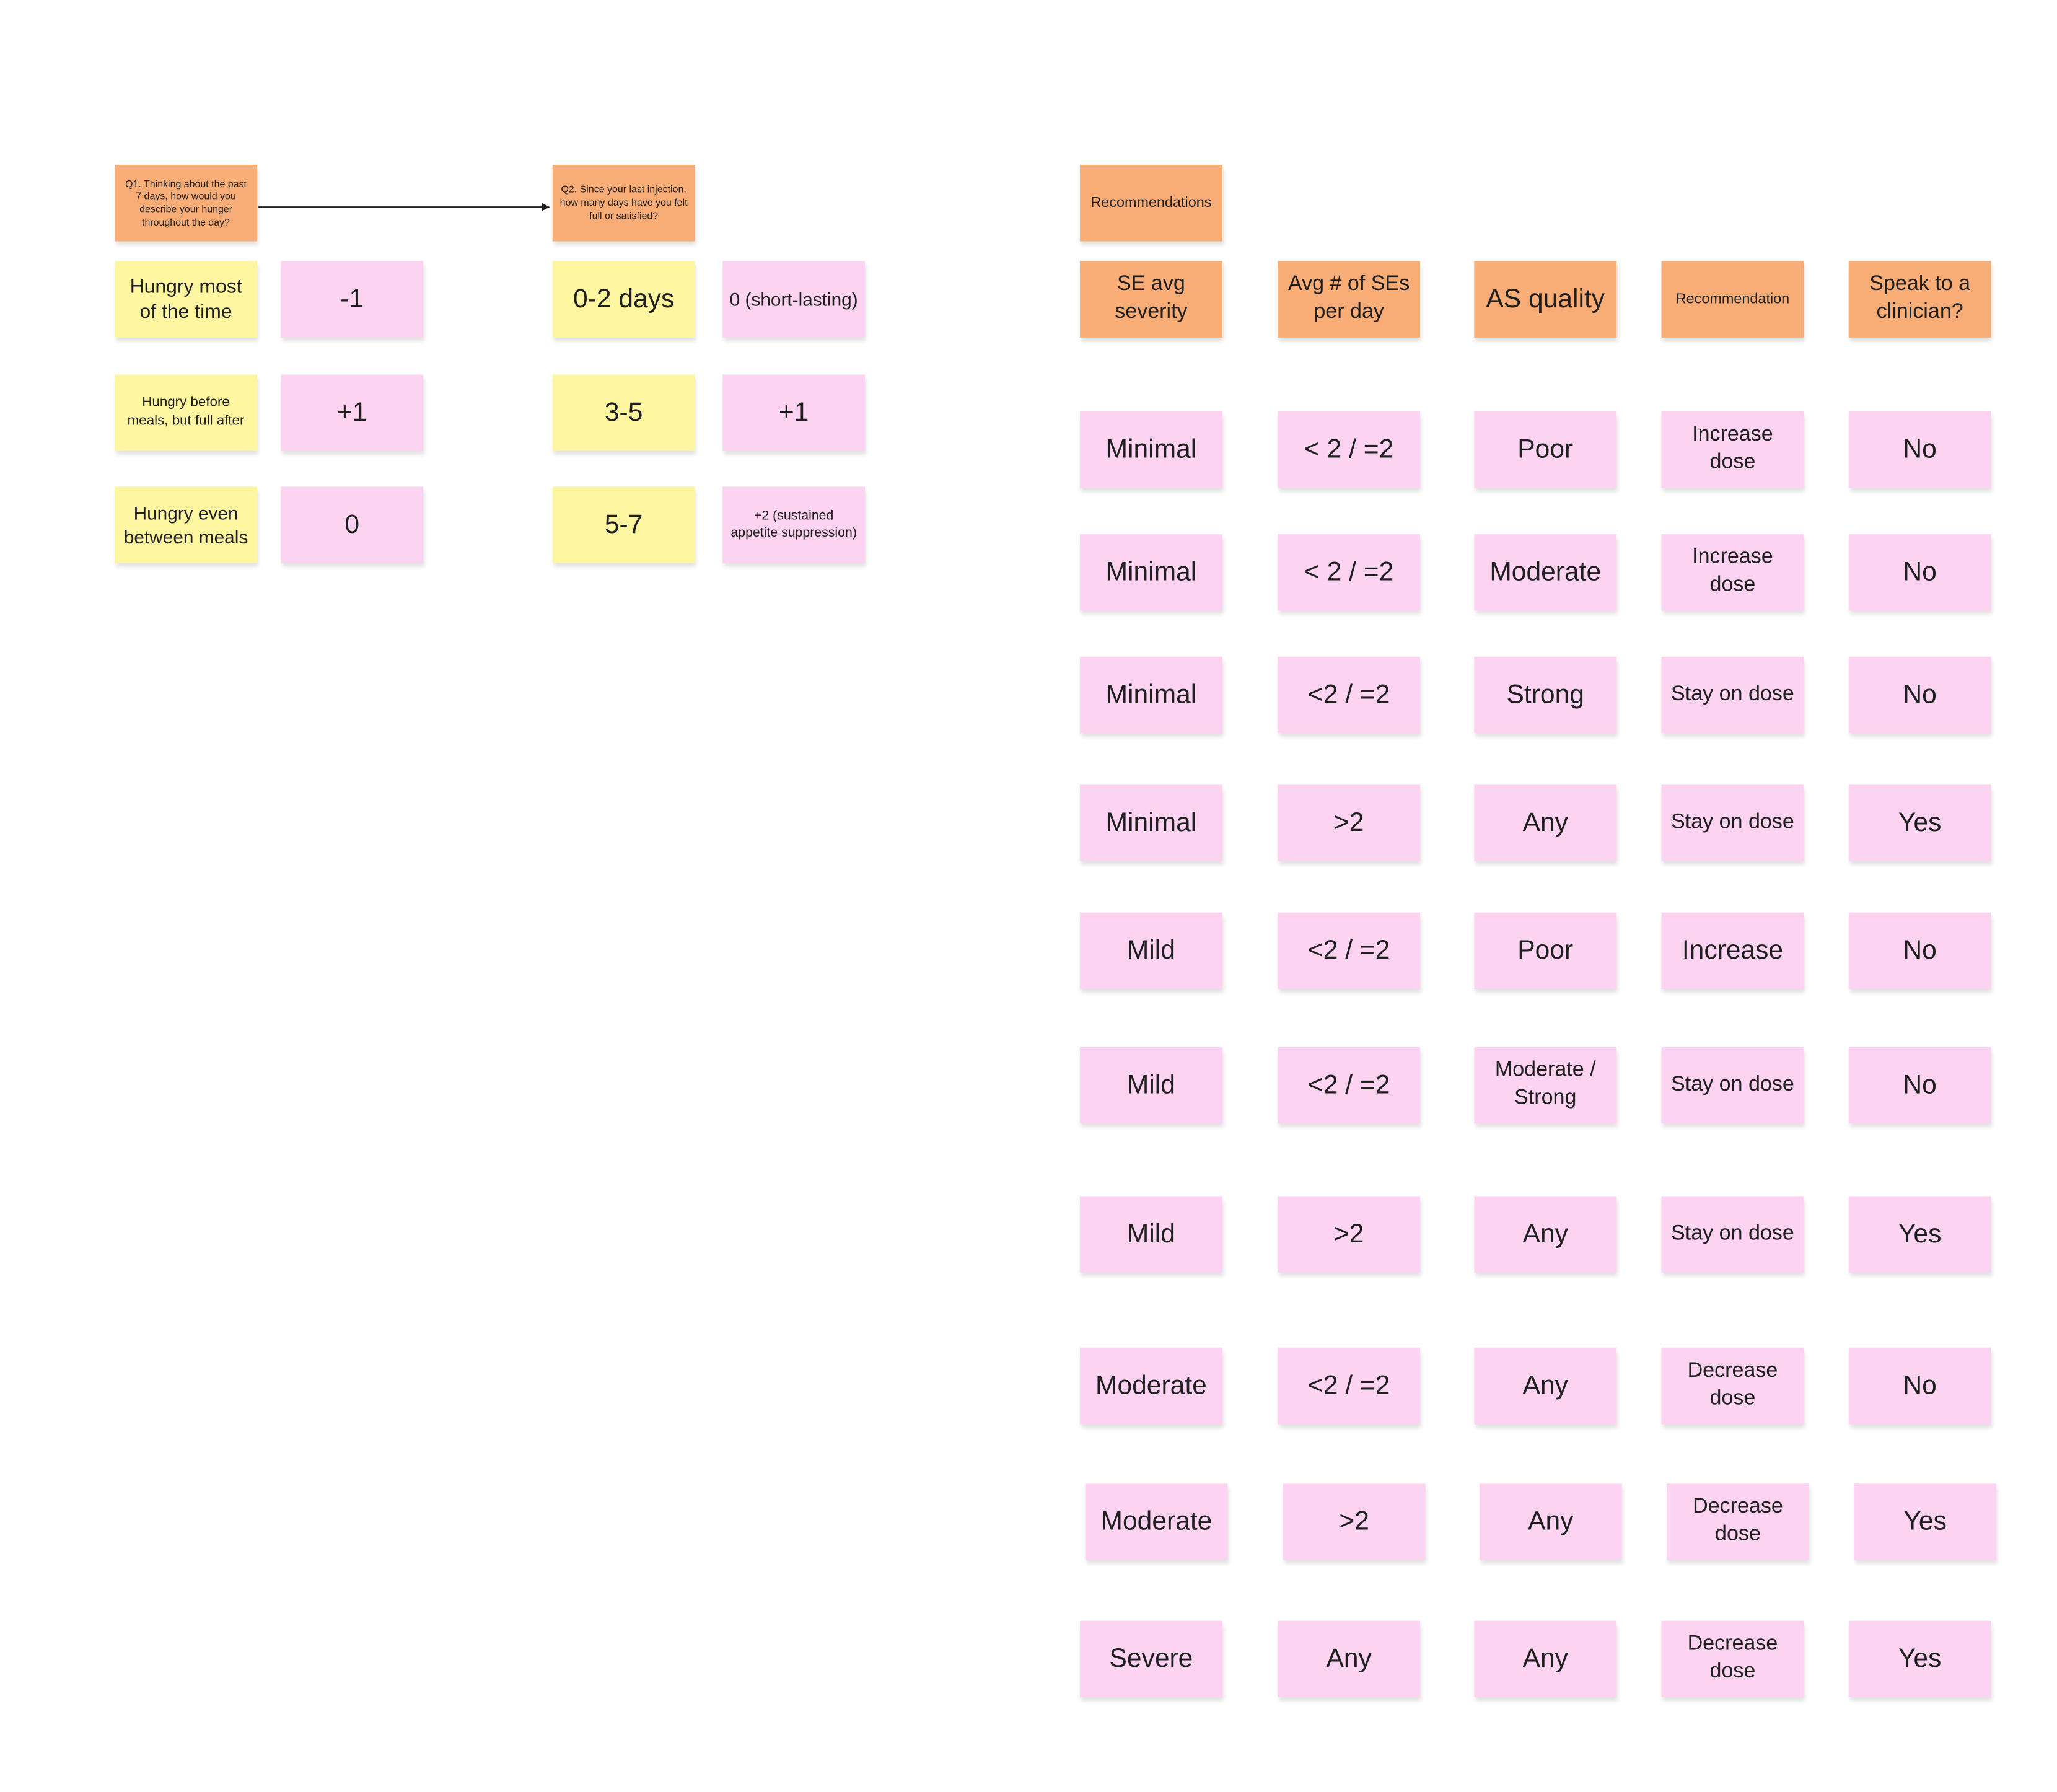  I want to click on section-title: Recommendations, so click(1150, 204).